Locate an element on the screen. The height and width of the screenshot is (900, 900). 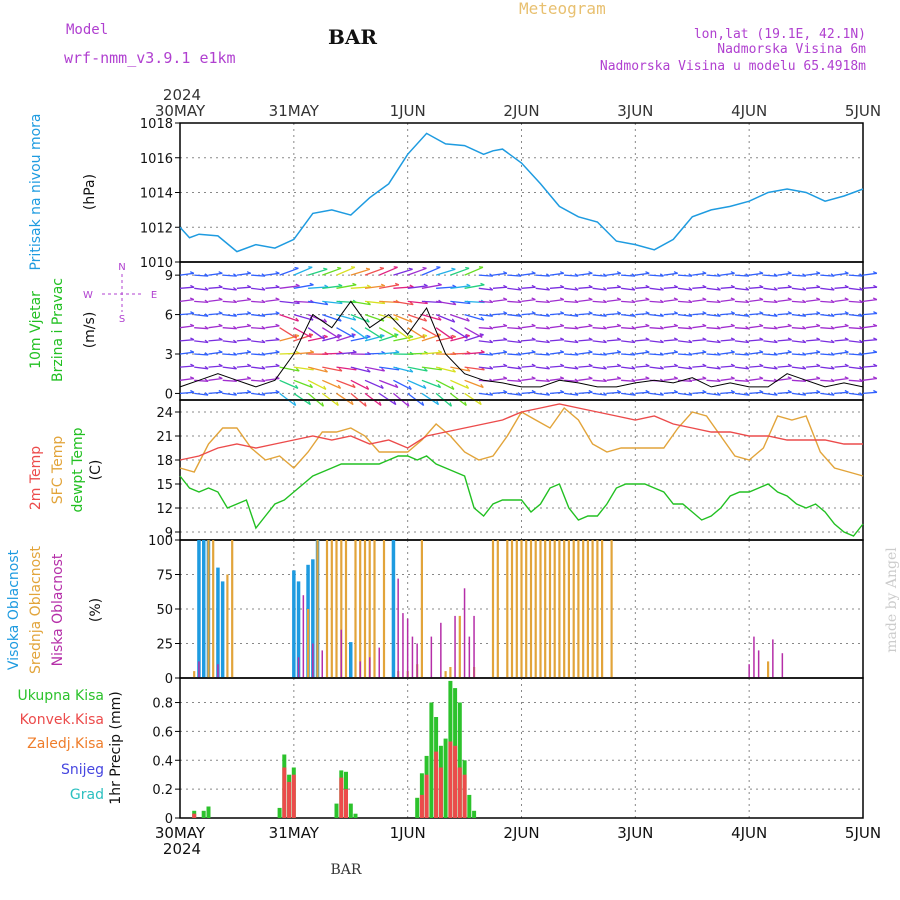
y-tick-label: 24 is located at coordinates (164, 413).